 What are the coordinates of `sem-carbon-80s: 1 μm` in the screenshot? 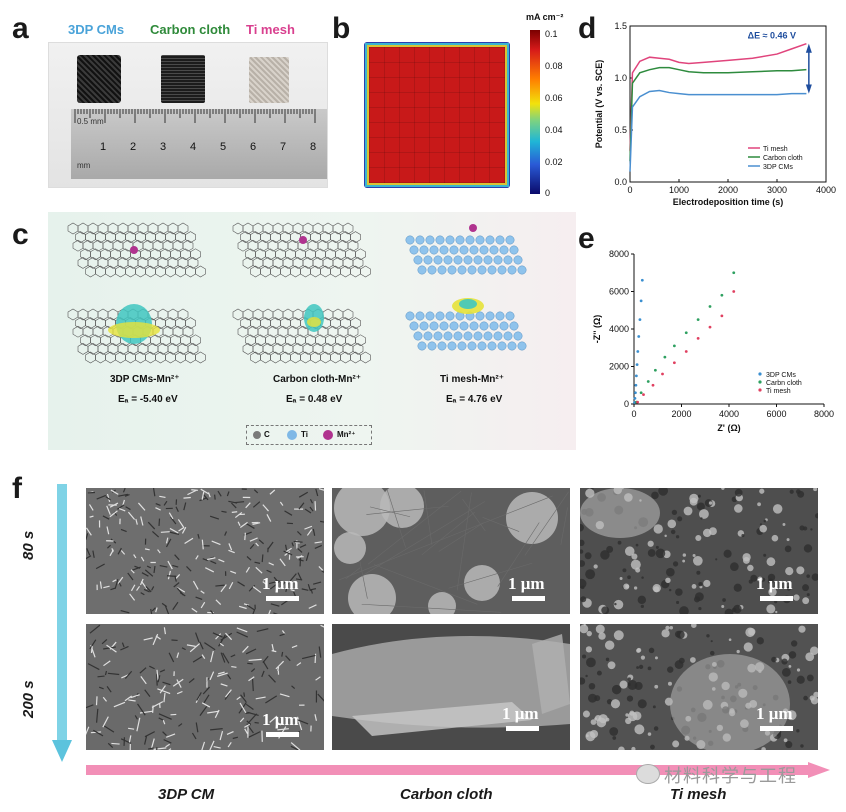 It's located at (451, 551).